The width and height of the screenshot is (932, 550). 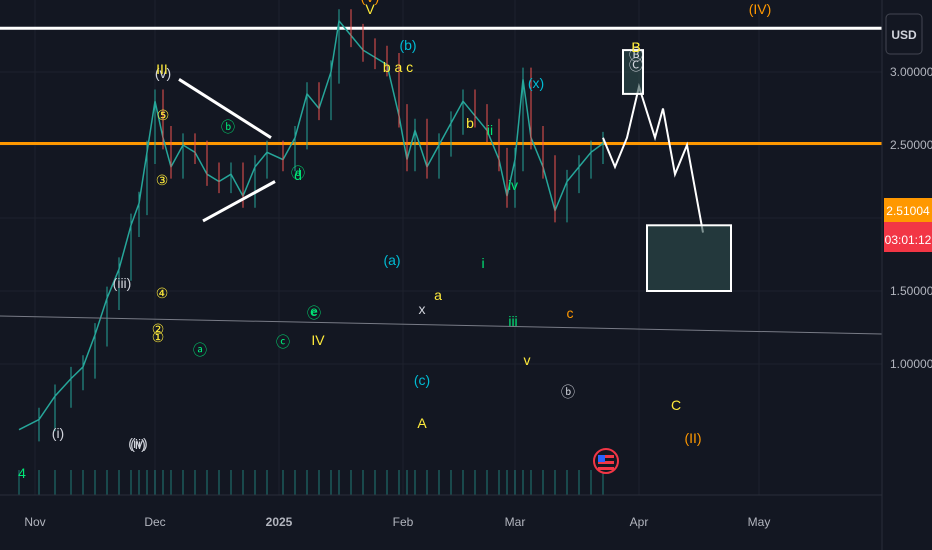 I want to click on wave-label: Ⓑ, so click(x=636, y=55).